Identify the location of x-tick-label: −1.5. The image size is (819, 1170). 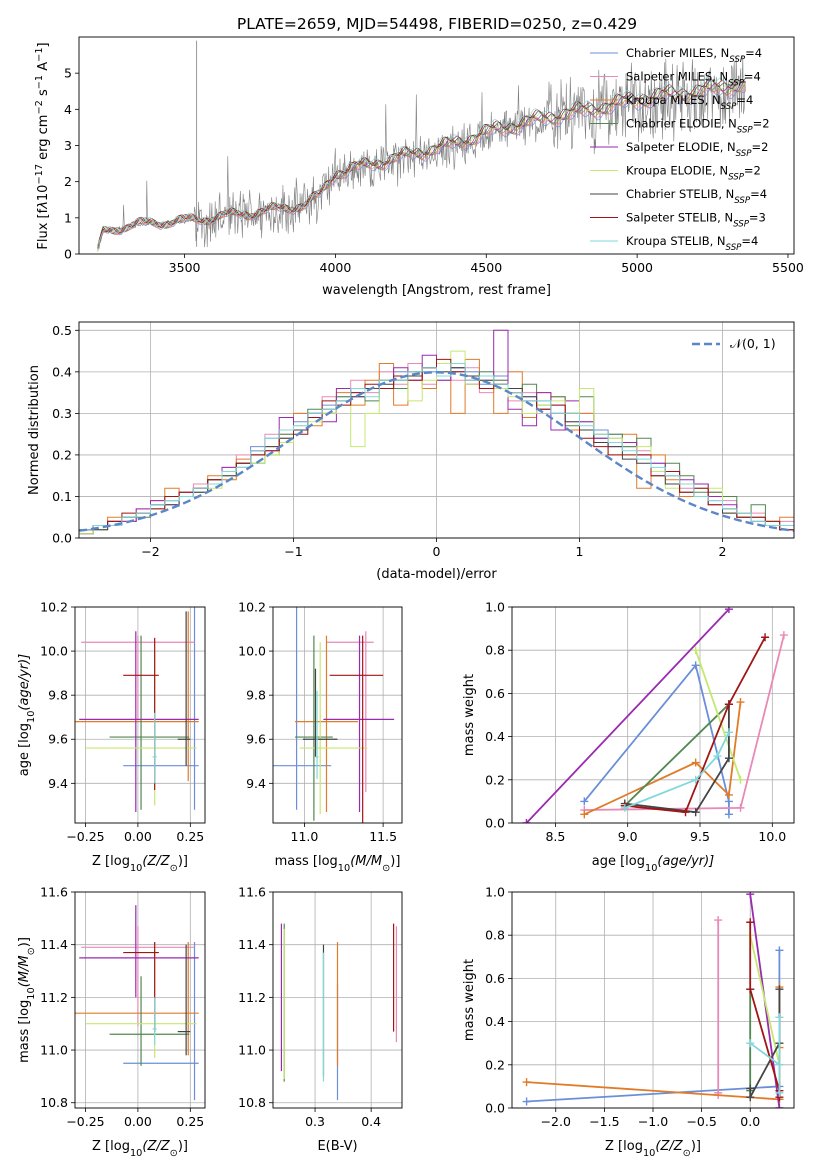
(604, 1121).